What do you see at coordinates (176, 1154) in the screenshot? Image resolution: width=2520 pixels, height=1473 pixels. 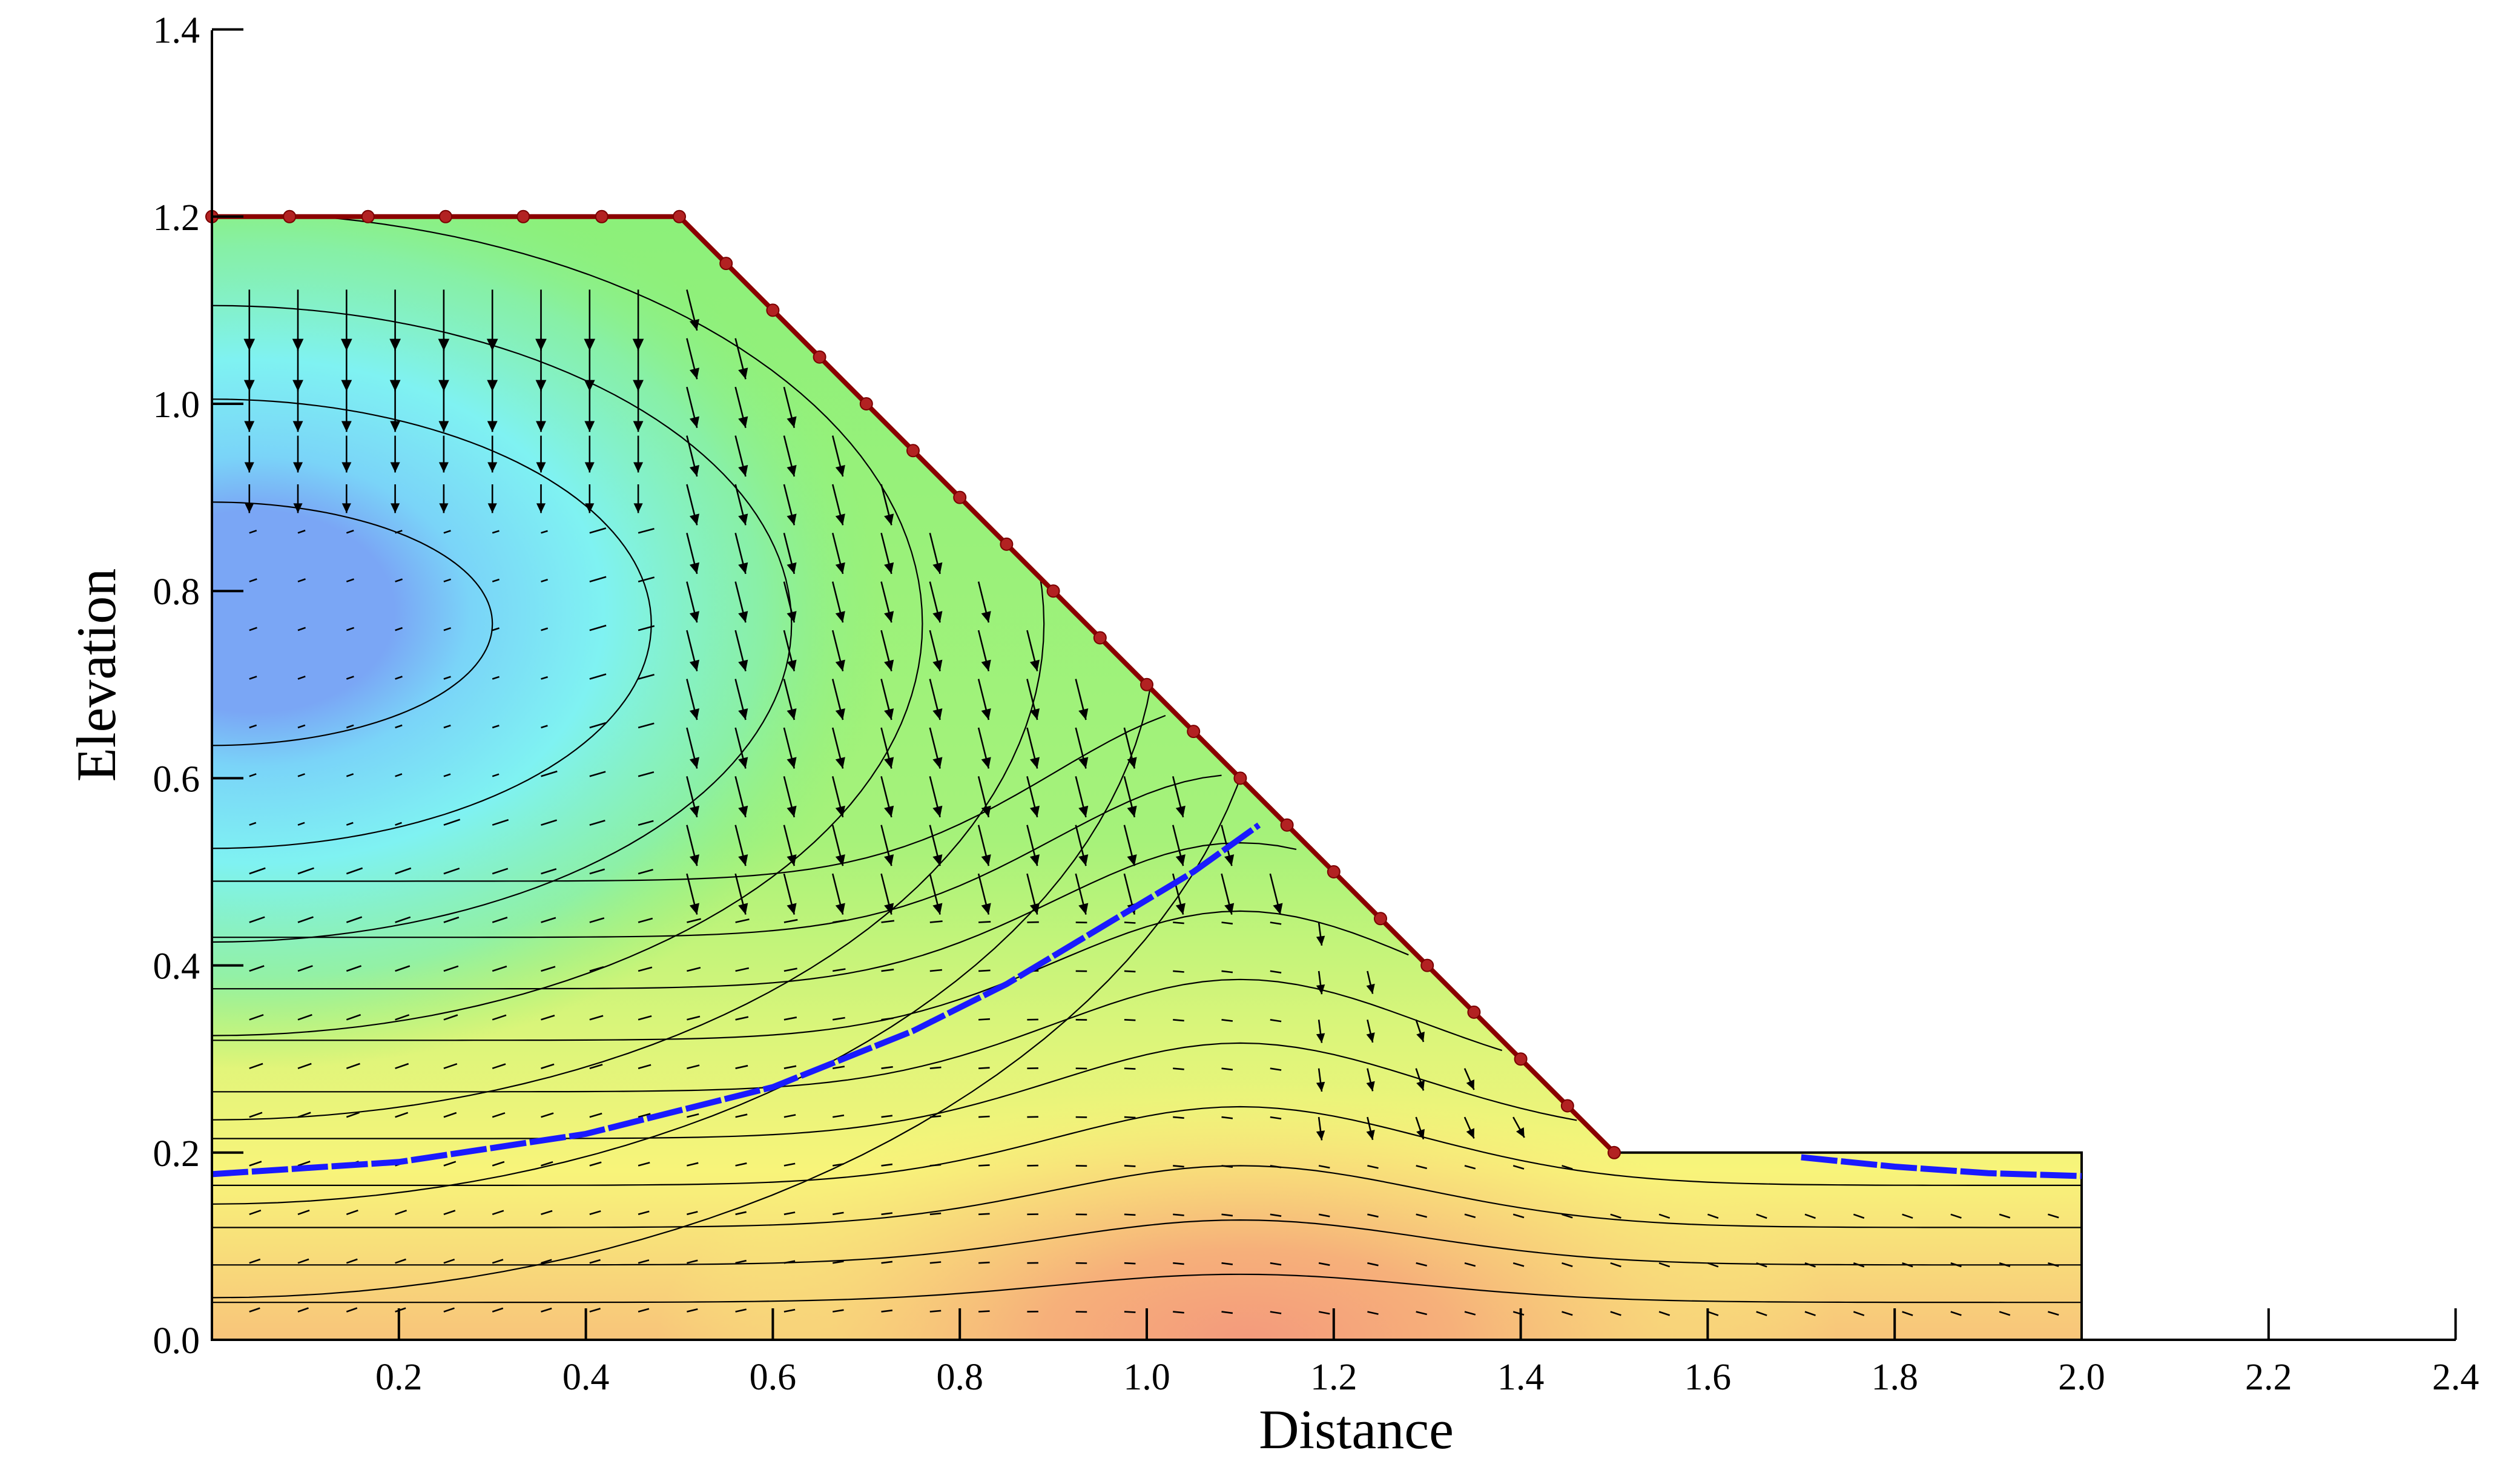 I see `y-tick-label: 0.2` at bounding box center [176, 1154].